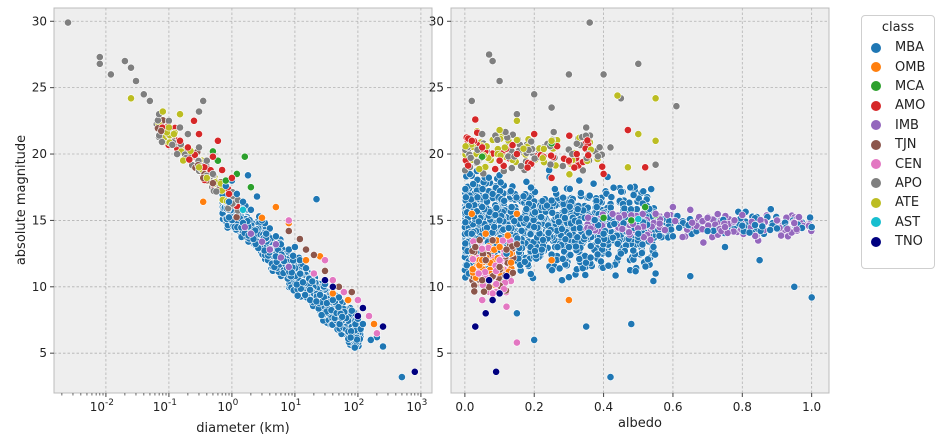 Image resolution: width=950 pixels, height=437 pixels. What do you see at coordinates (425, 403) in the screenshot?
I see `x-tick-exp: 3` at bounding box center [425, 403].